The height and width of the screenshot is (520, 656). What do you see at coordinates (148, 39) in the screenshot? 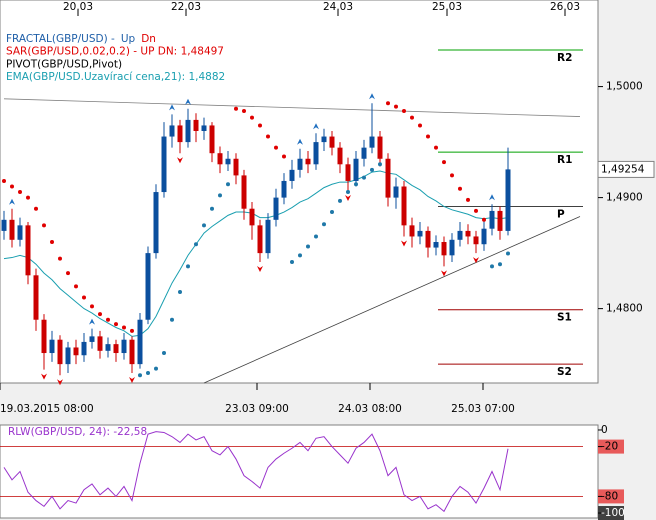
I see `legend-text: Dn` at bounding box center [148, 39].